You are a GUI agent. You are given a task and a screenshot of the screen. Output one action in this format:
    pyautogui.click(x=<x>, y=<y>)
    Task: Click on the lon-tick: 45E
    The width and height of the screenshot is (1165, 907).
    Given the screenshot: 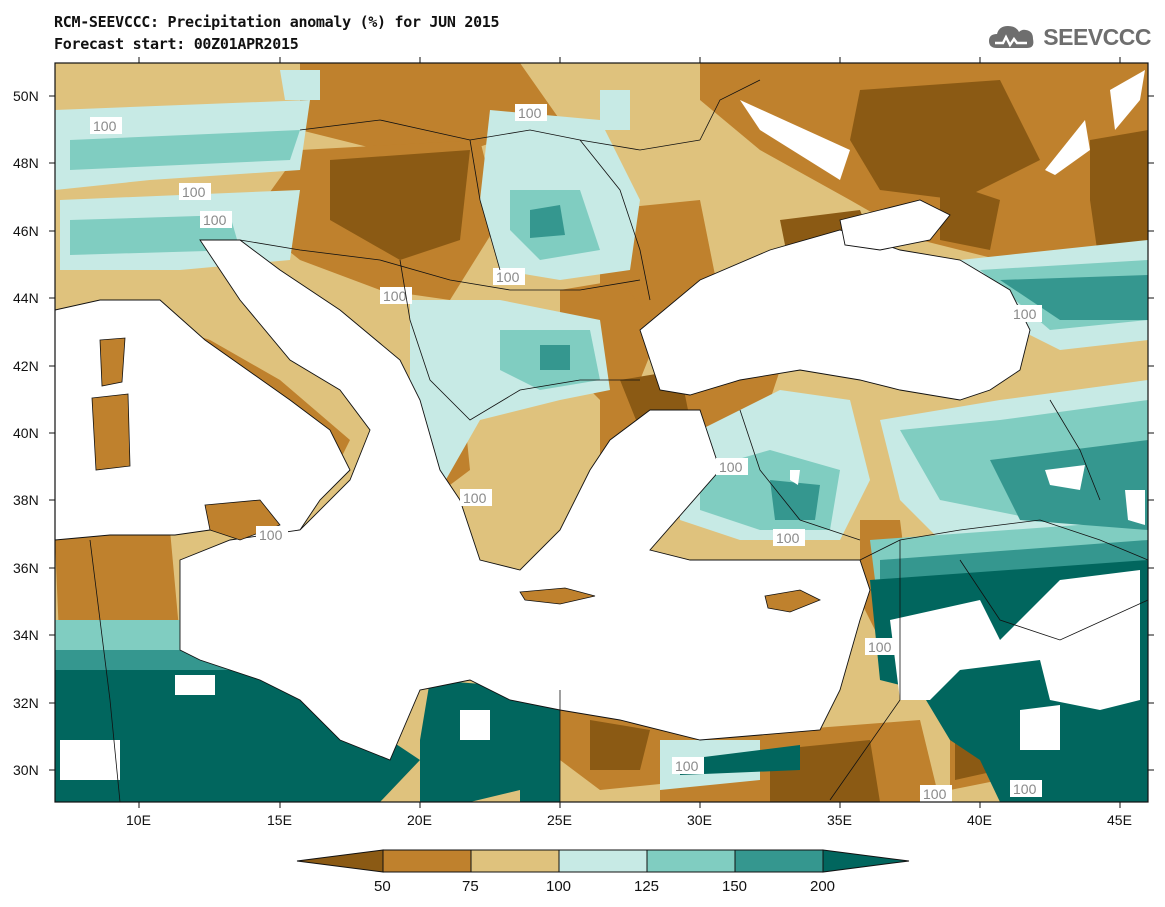 What is the action you would take?
    pyautogui.click(x=1119, y=820)
    